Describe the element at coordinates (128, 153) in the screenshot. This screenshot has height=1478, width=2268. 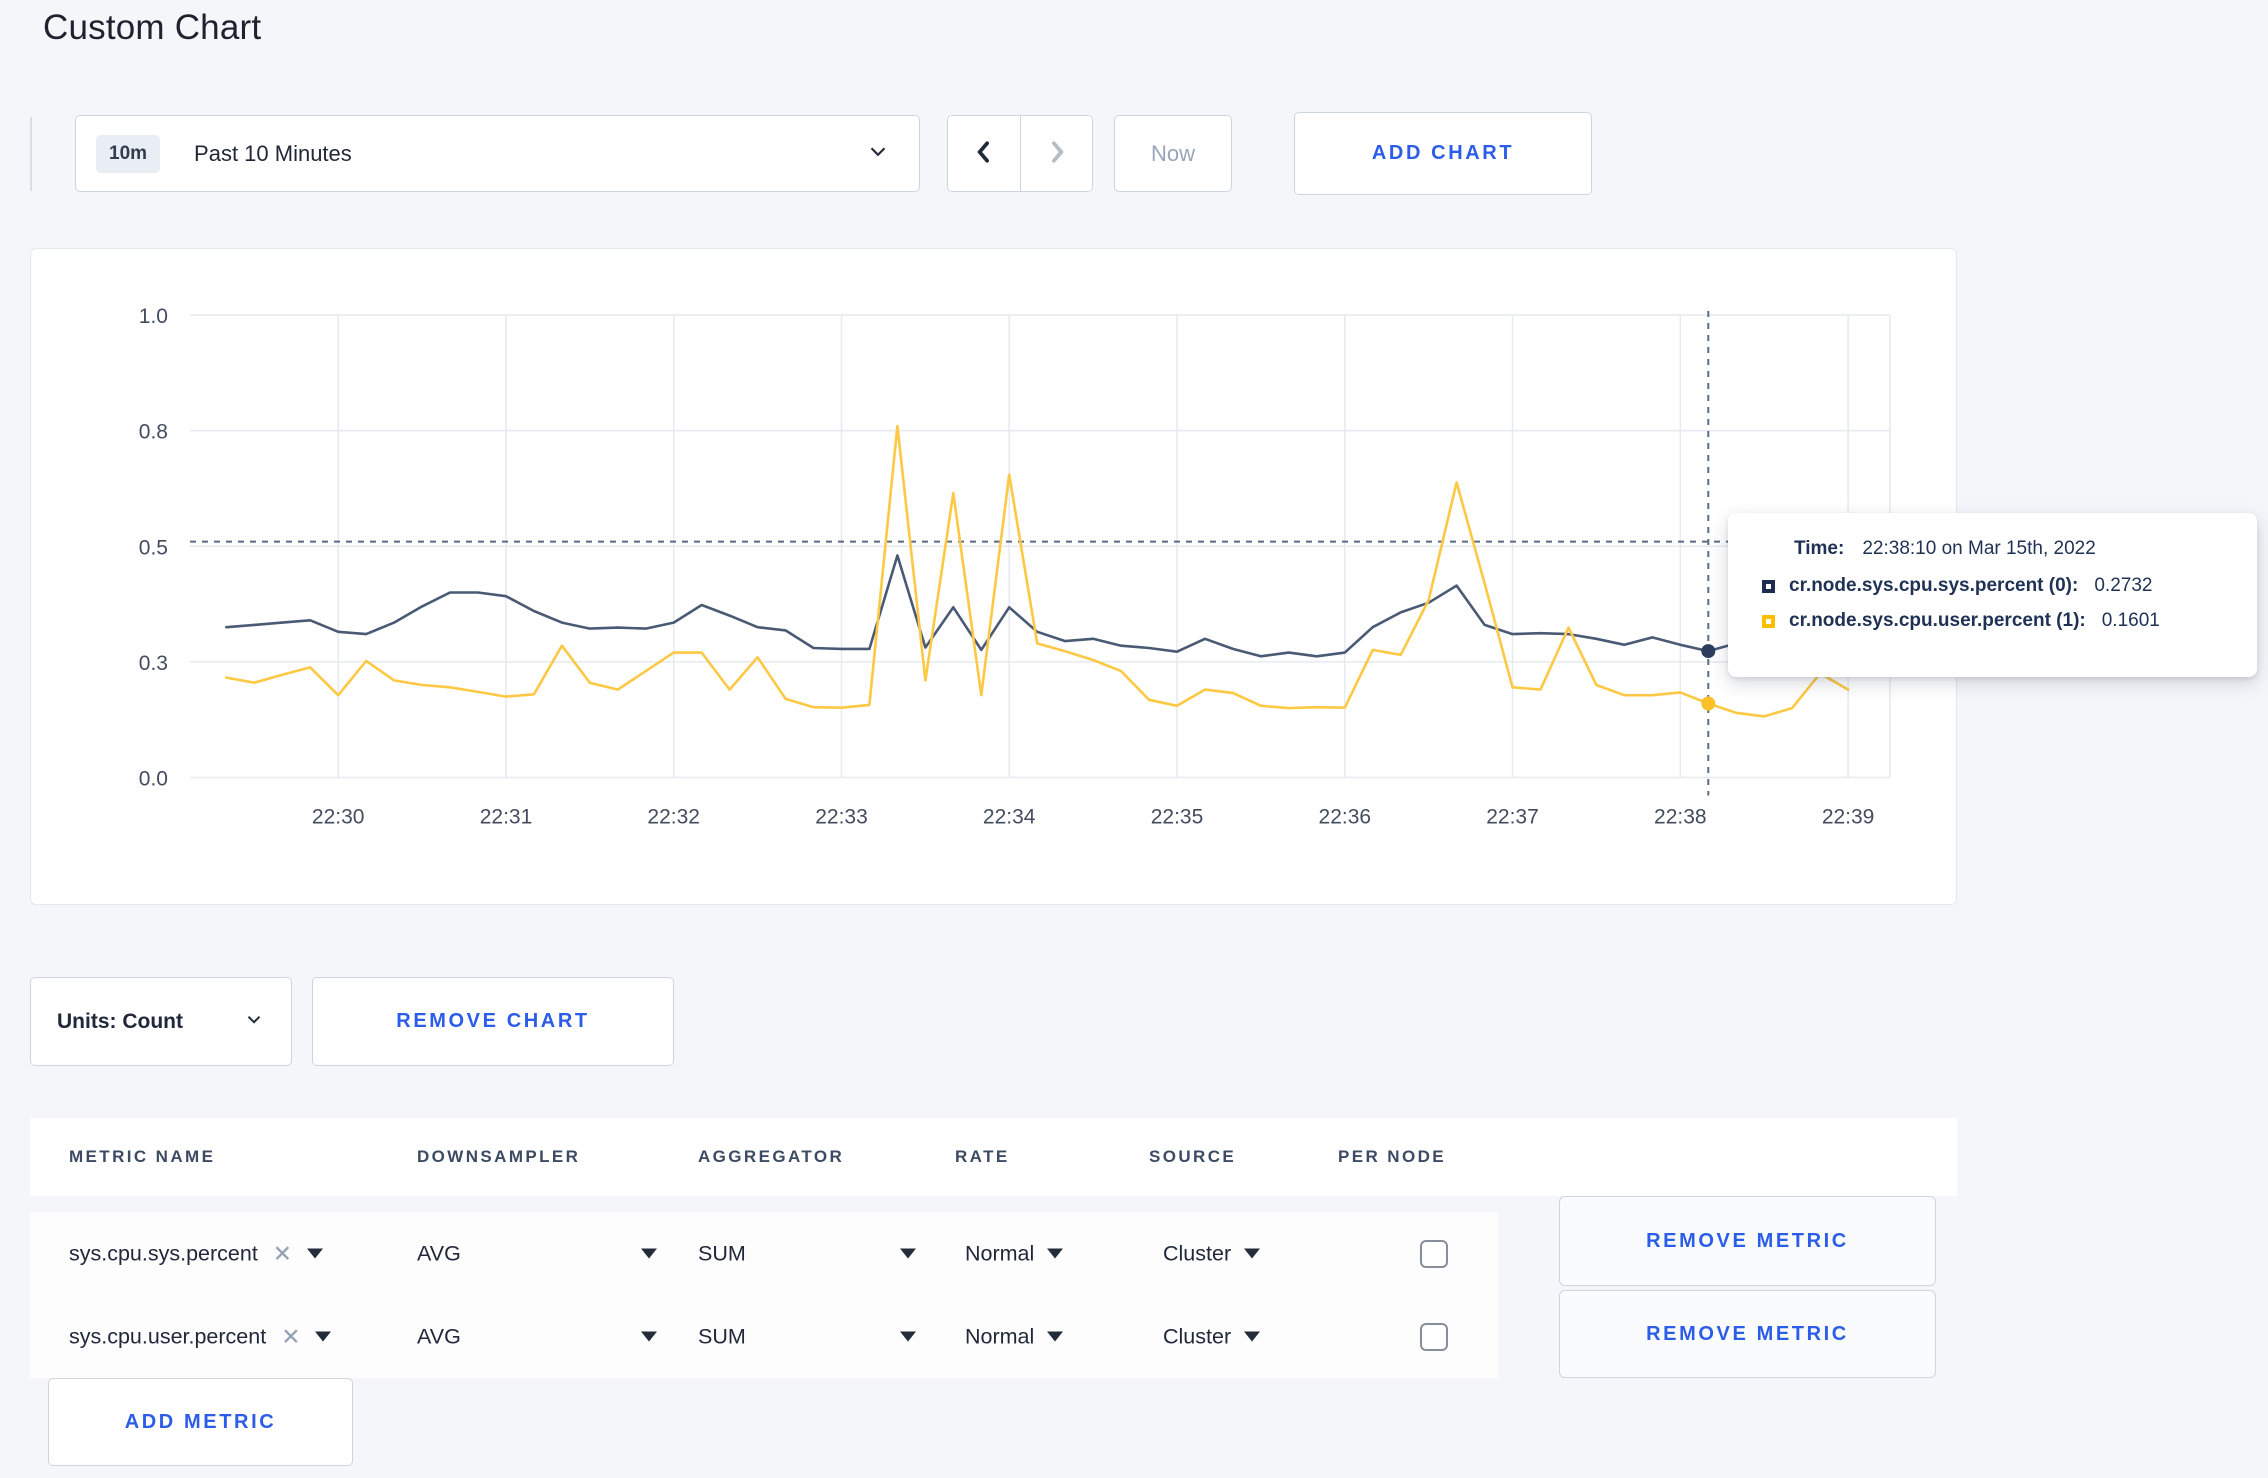
I see `time-range-badge: 10m` at that location.